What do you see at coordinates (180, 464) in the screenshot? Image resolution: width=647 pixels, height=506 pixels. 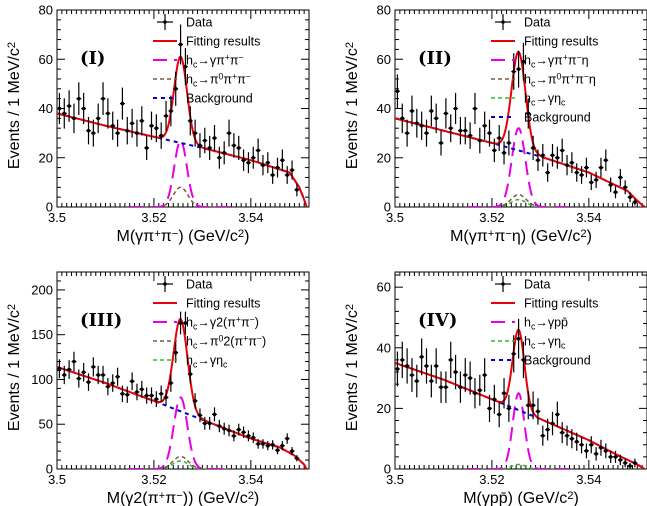 I see `tertiary-curve` at bounding box center [180, 464].